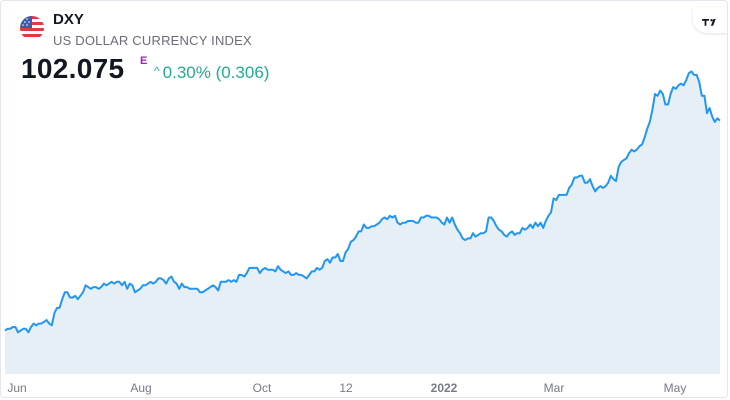 The image size is (730, 400). Describe the element at coordinates (68, 19) in the screenshot. I see `symbol-ticker: DXY` at that location.